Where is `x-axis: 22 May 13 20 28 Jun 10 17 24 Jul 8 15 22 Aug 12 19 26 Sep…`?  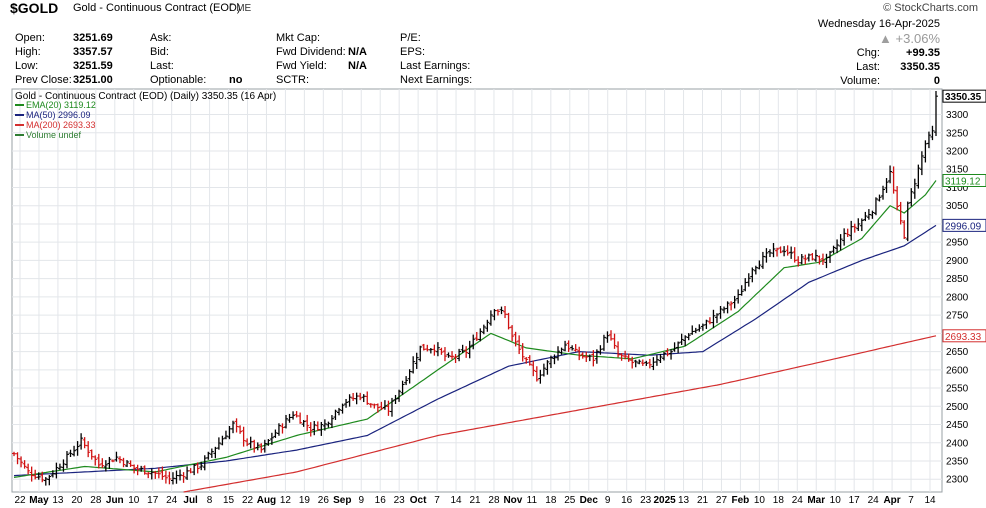 x-axis: 22 May 13 20 28 Jun 10 17 24 Jul 8 15 22 Aug 12 19 26 Sep… is located at coordinates (475, 500).